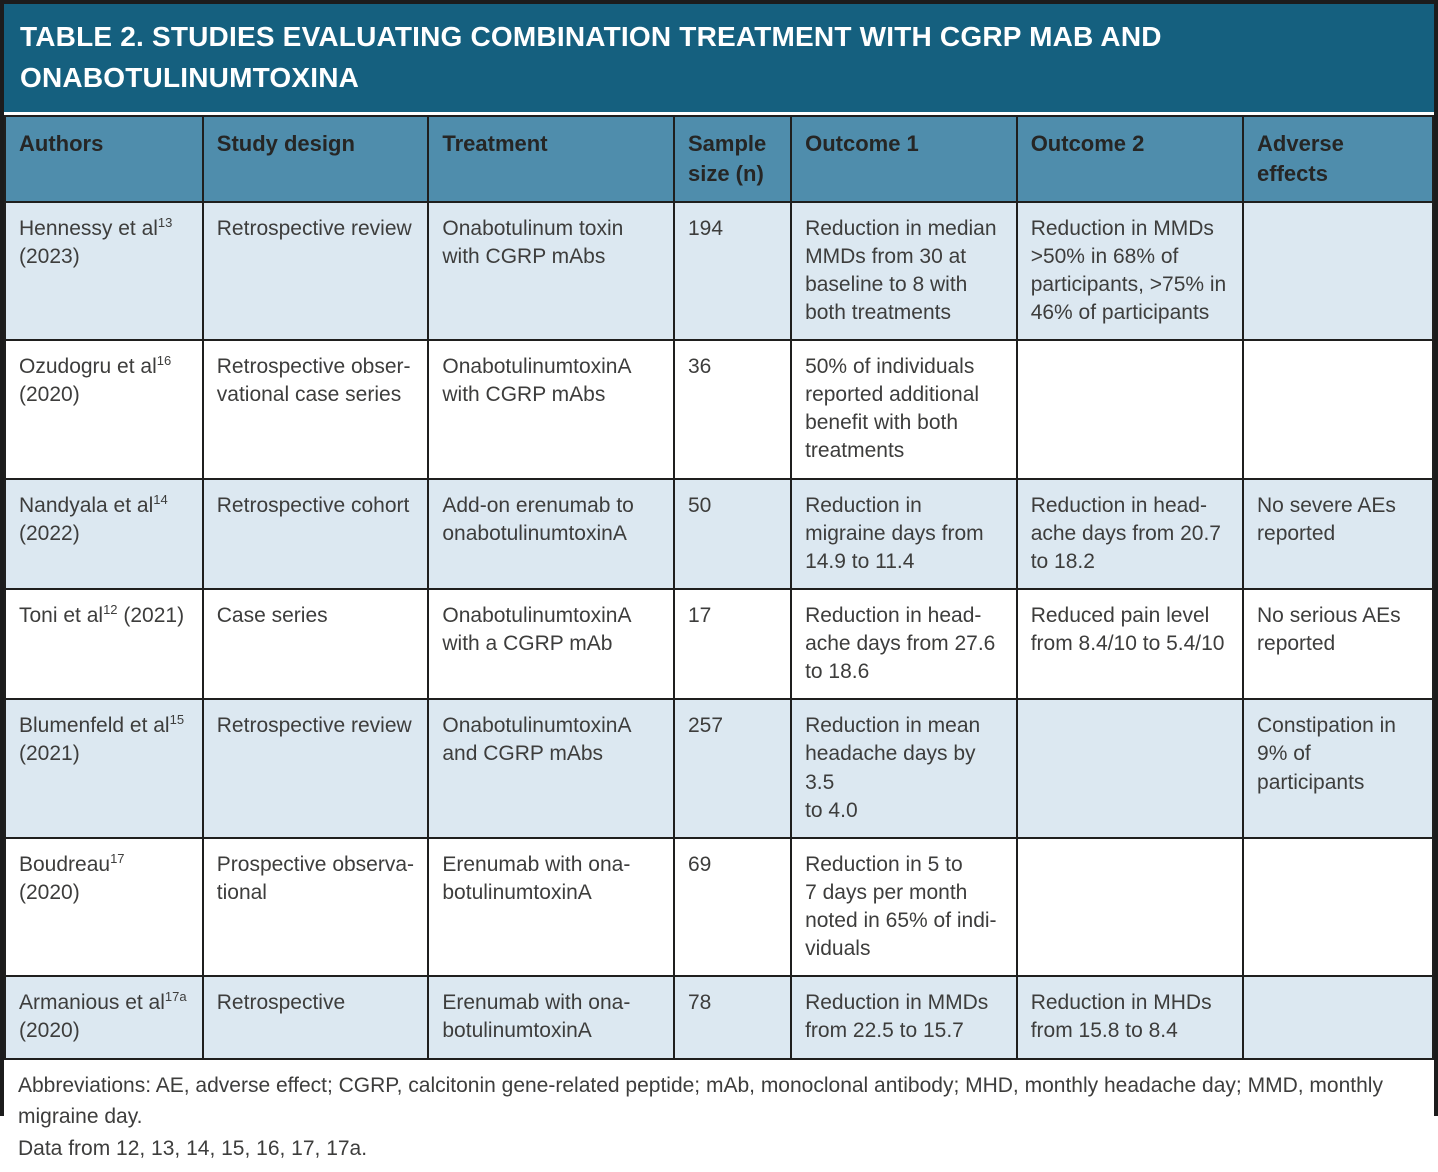  I want to click on author-name: Nandyala et al, so click(86, 505).